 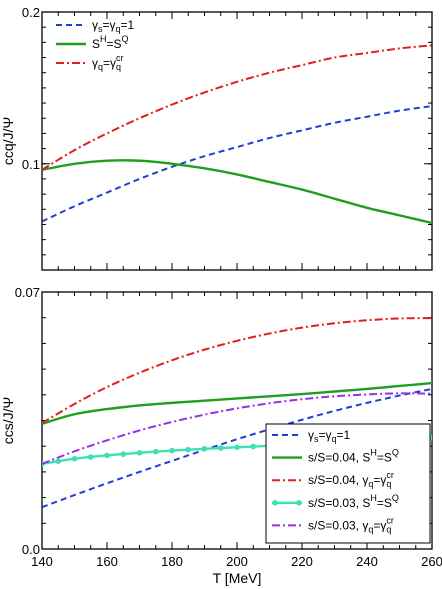 I want to click on legend-label: s/S=0.04, γq=γqcr, so click(x=351, y=479).